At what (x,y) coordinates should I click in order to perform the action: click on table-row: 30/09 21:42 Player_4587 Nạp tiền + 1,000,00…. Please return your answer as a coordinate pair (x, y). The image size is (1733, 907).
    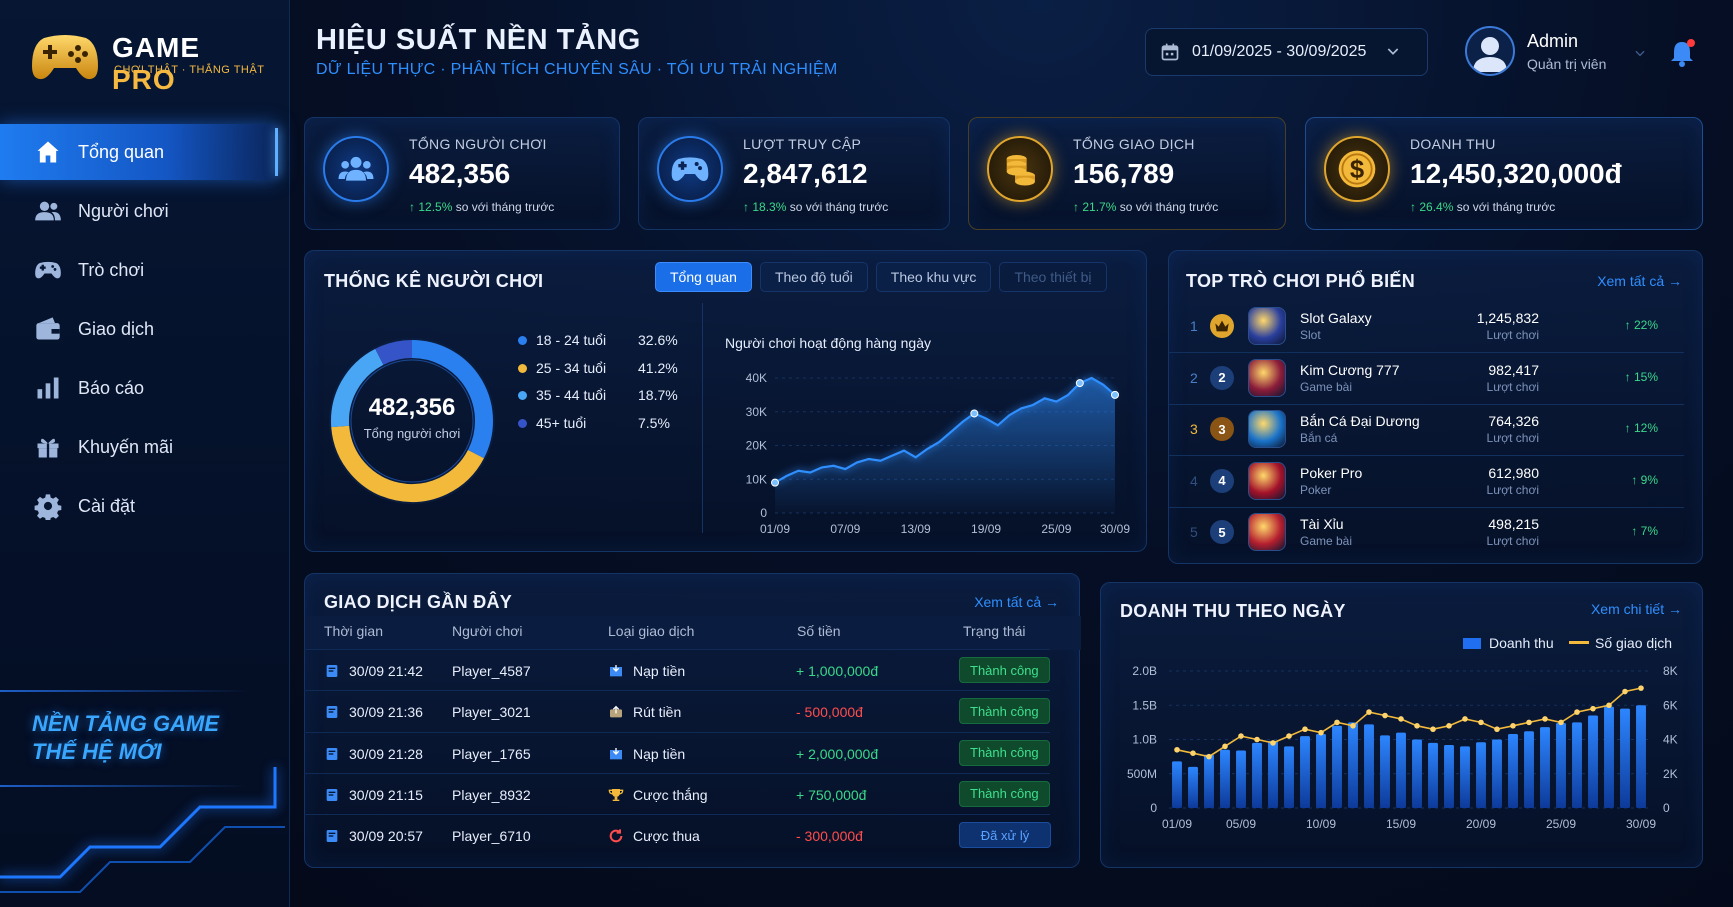
    Looking at the image, I should click on (677, 669).